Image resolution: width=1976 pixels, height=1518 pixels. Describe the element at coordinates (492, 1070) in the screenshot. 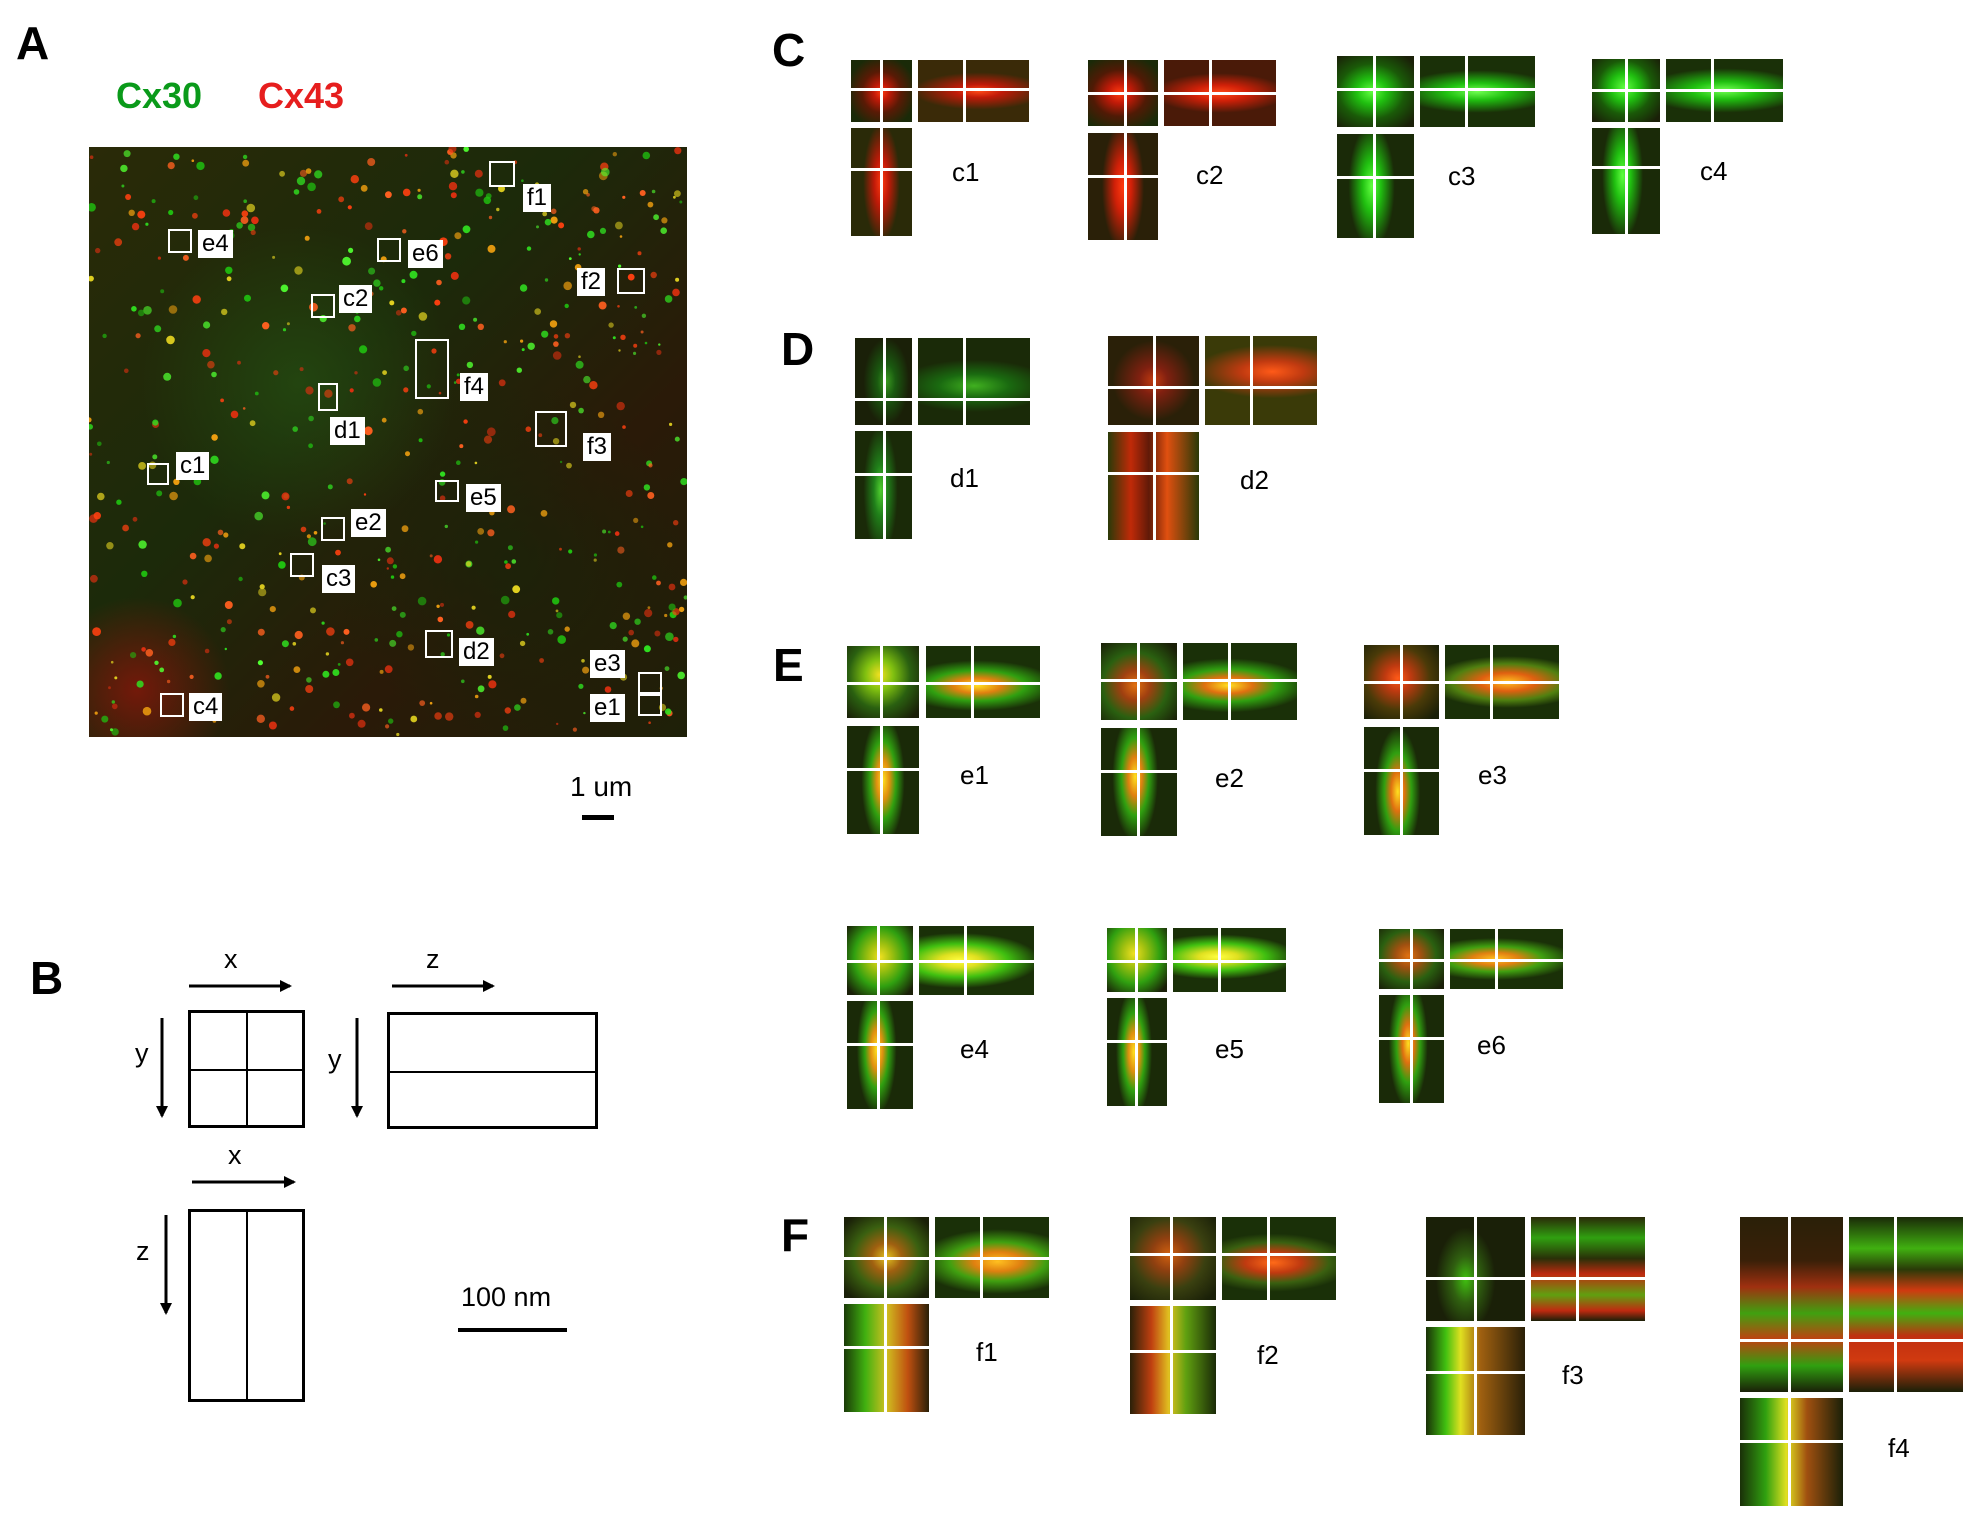

I see `schematic-zy-box` at that location.